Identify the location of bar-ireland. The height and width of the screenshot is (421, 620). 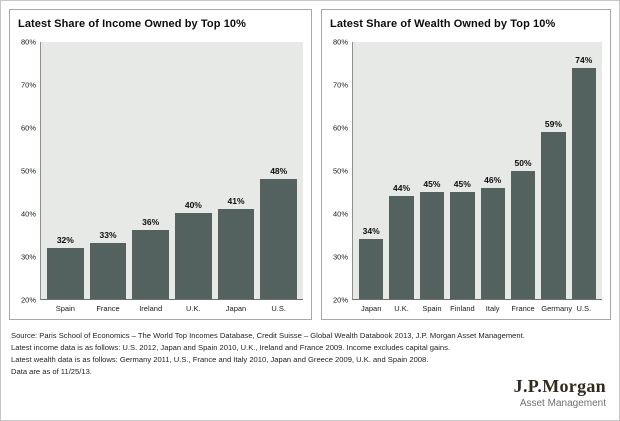
(151, 264).